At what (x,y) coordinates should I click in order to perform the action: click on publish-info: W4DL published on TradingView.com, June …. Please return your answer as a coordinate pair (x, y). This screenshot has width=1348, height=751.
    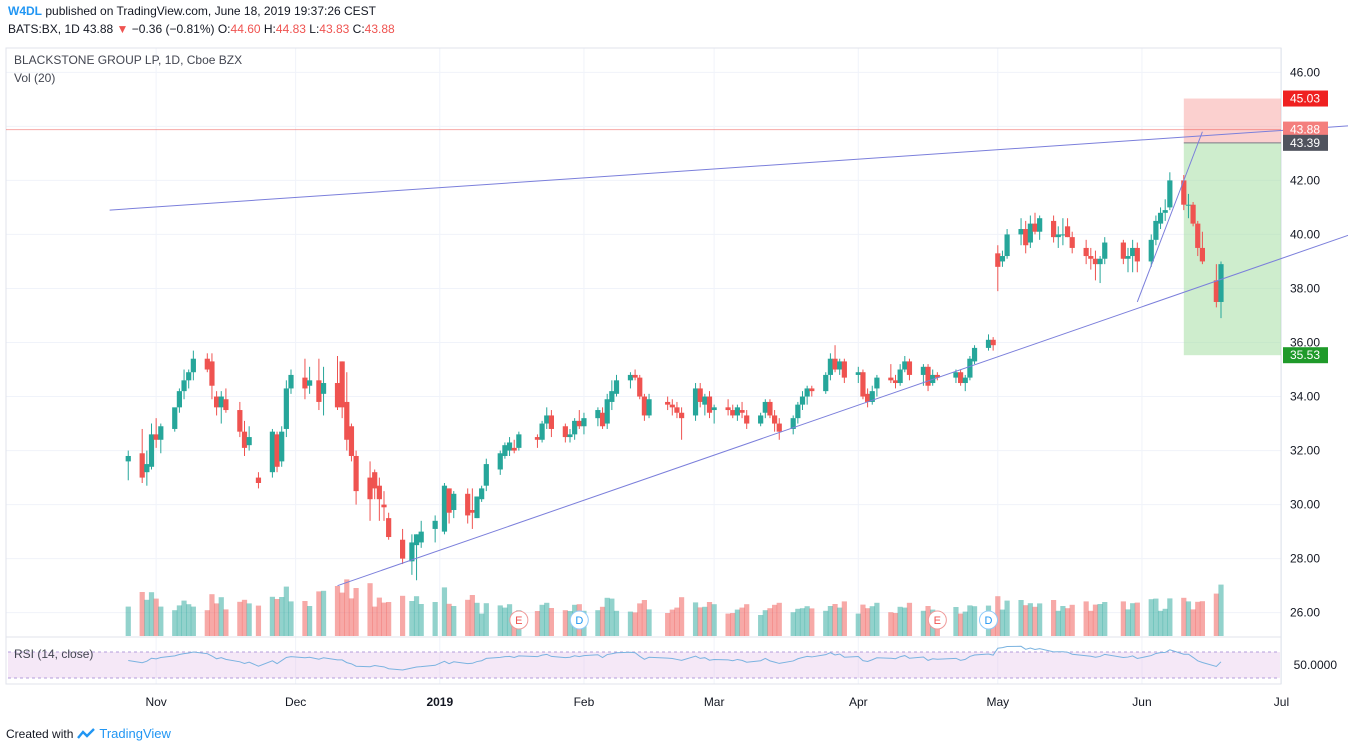
    Looking at the image, I should click on (192, 11).